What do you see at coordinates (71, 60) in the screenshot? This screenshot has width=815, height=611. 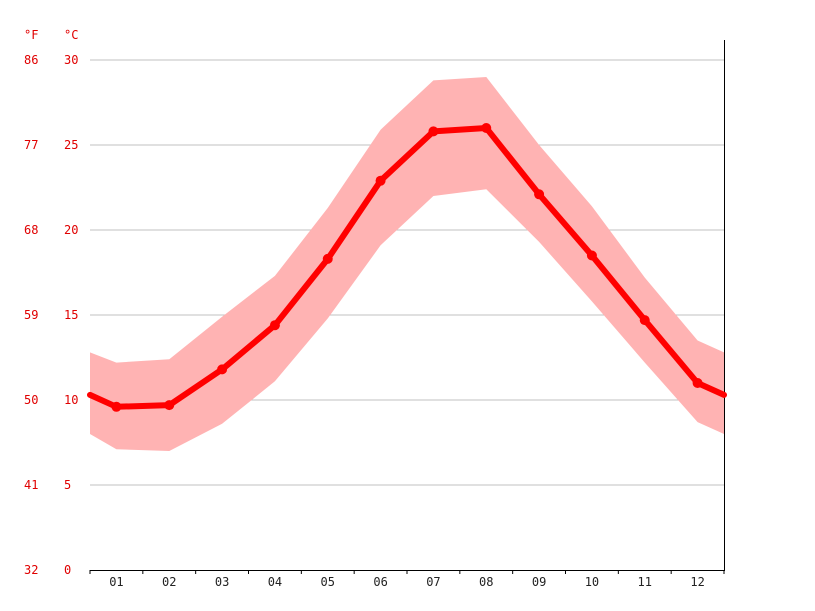 I see `y-tick-celsius: 30` at bounding box center [71, 60].